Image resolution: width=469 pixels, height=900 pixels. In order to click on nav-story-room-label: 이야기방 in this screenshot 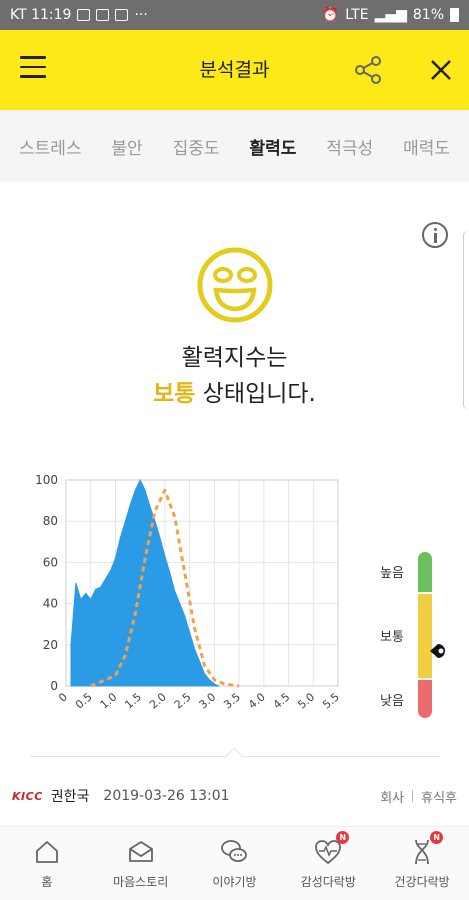, I will do `click(234, 882)`.